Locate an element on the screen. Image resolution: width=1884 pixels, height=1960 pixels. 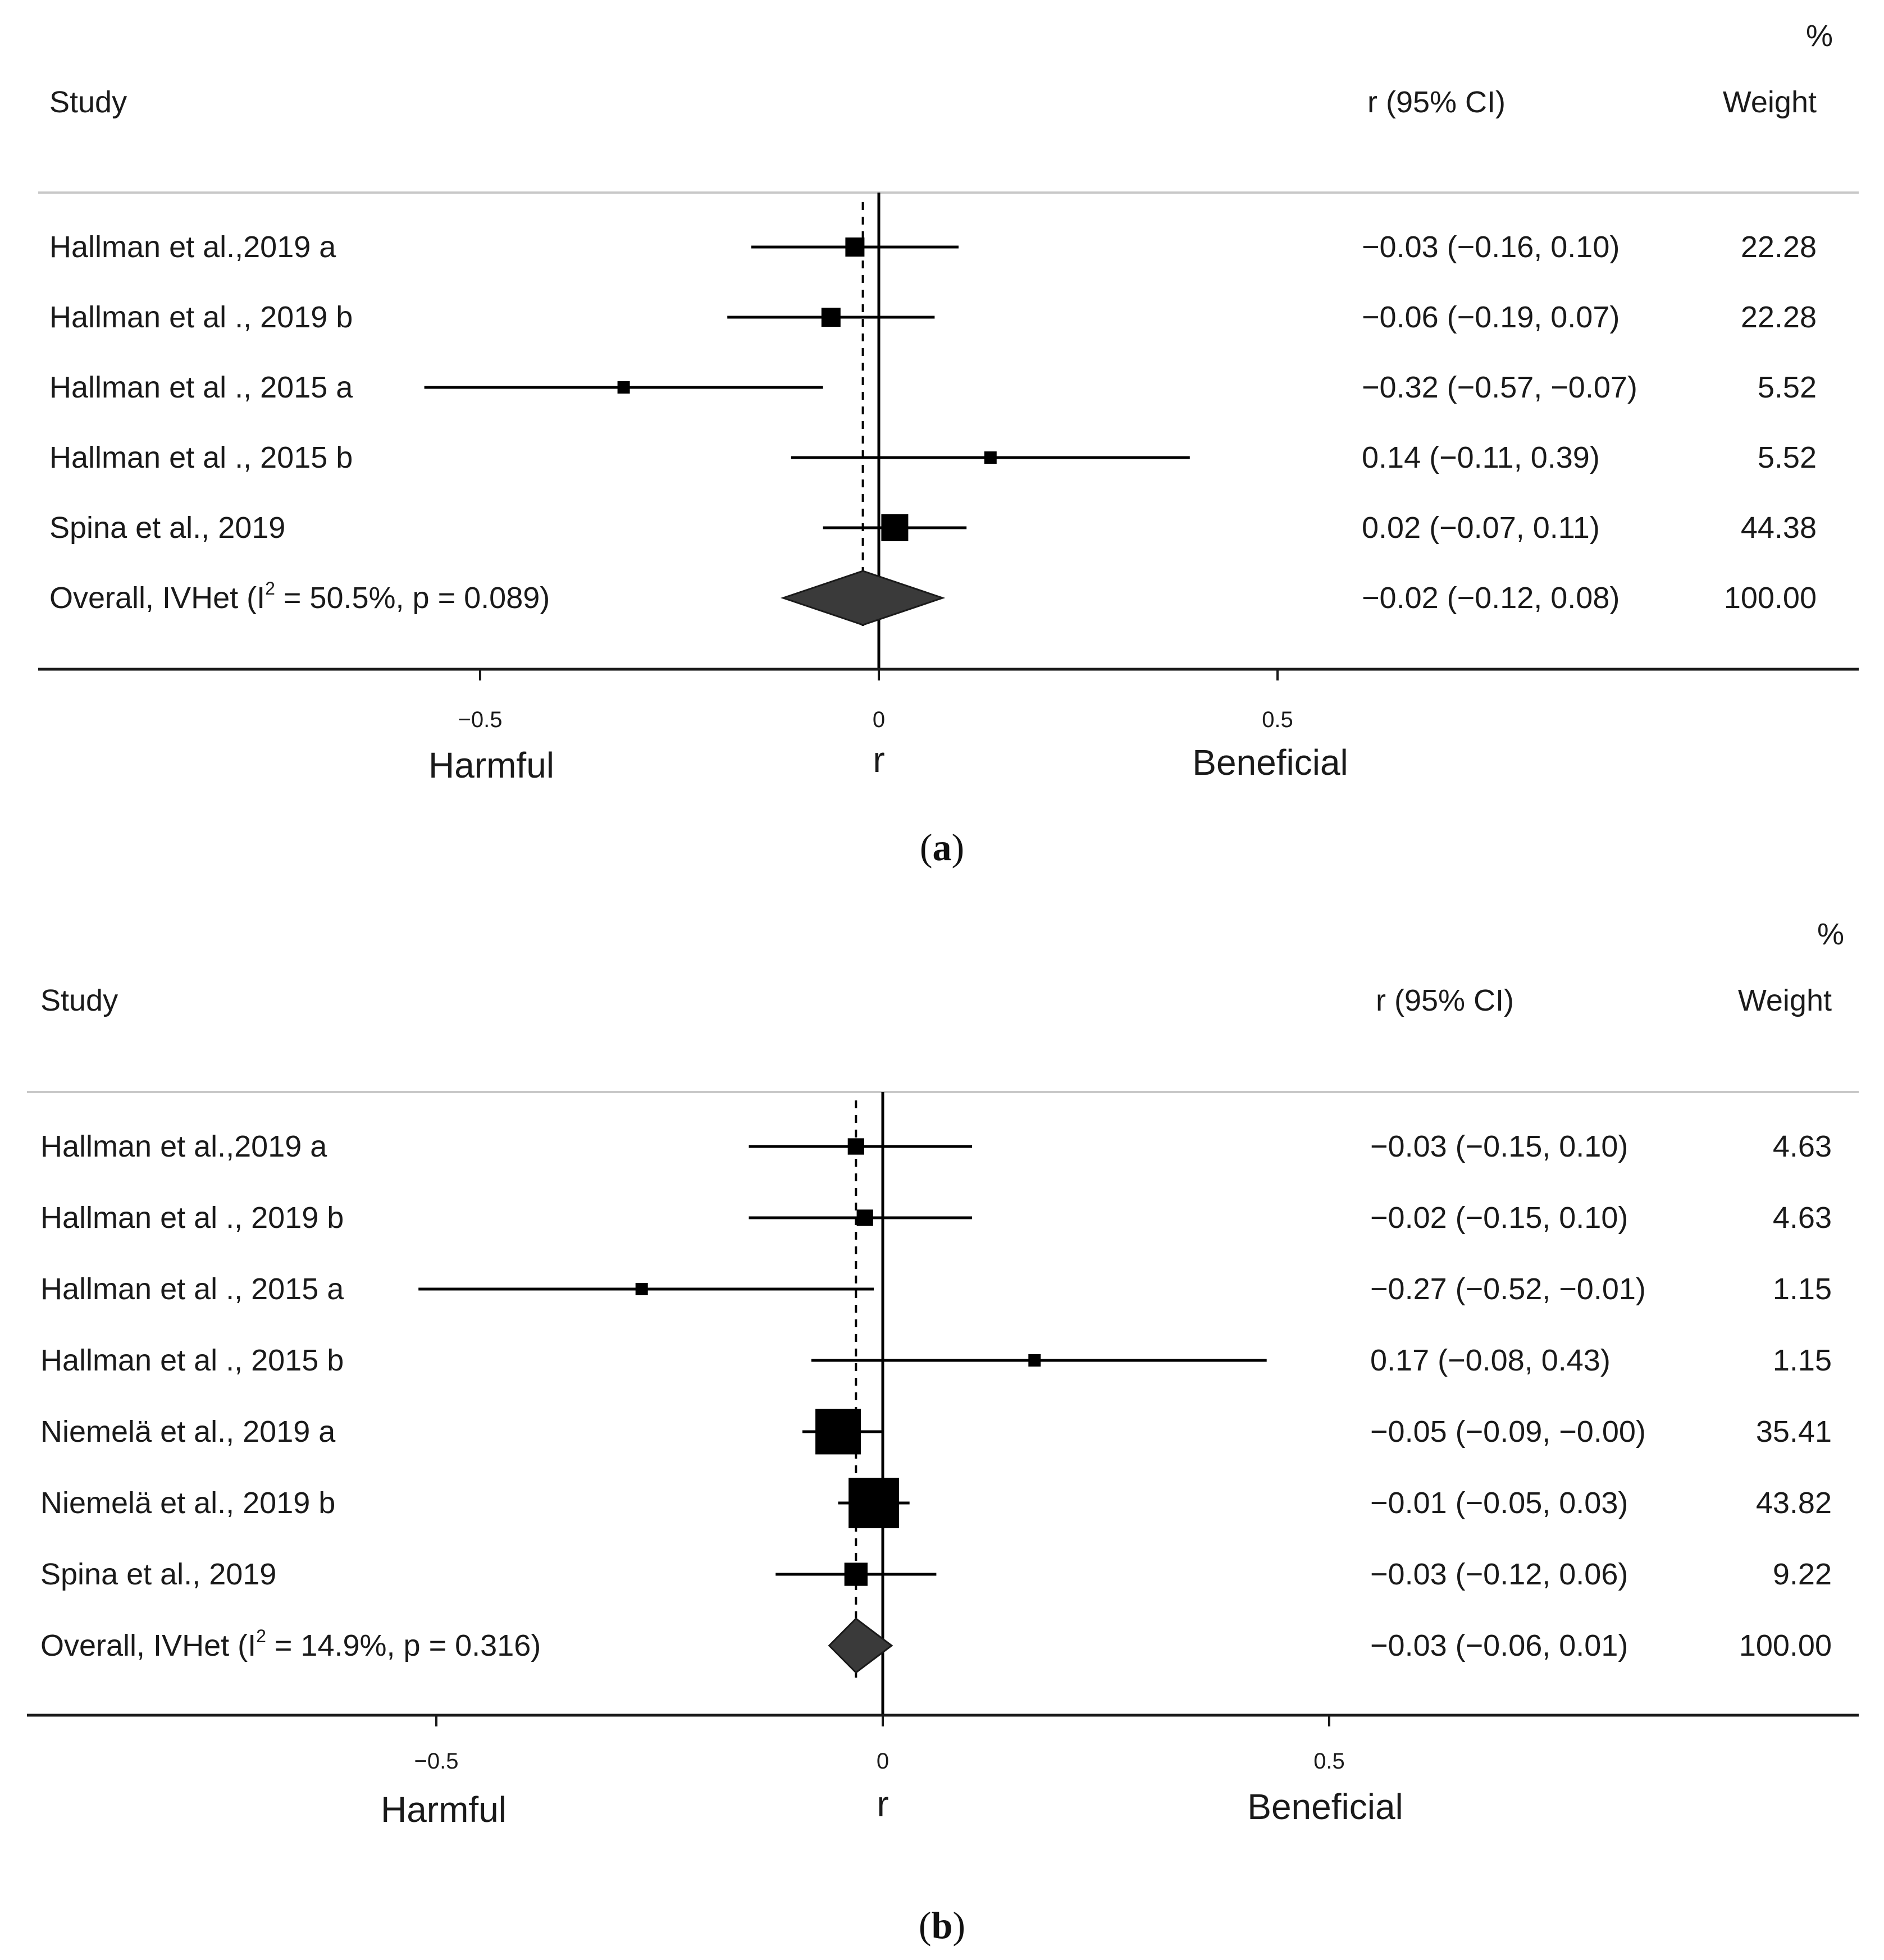
panel-b-header-ci: r (95% CI) is located at coordinates (1445, 1000).